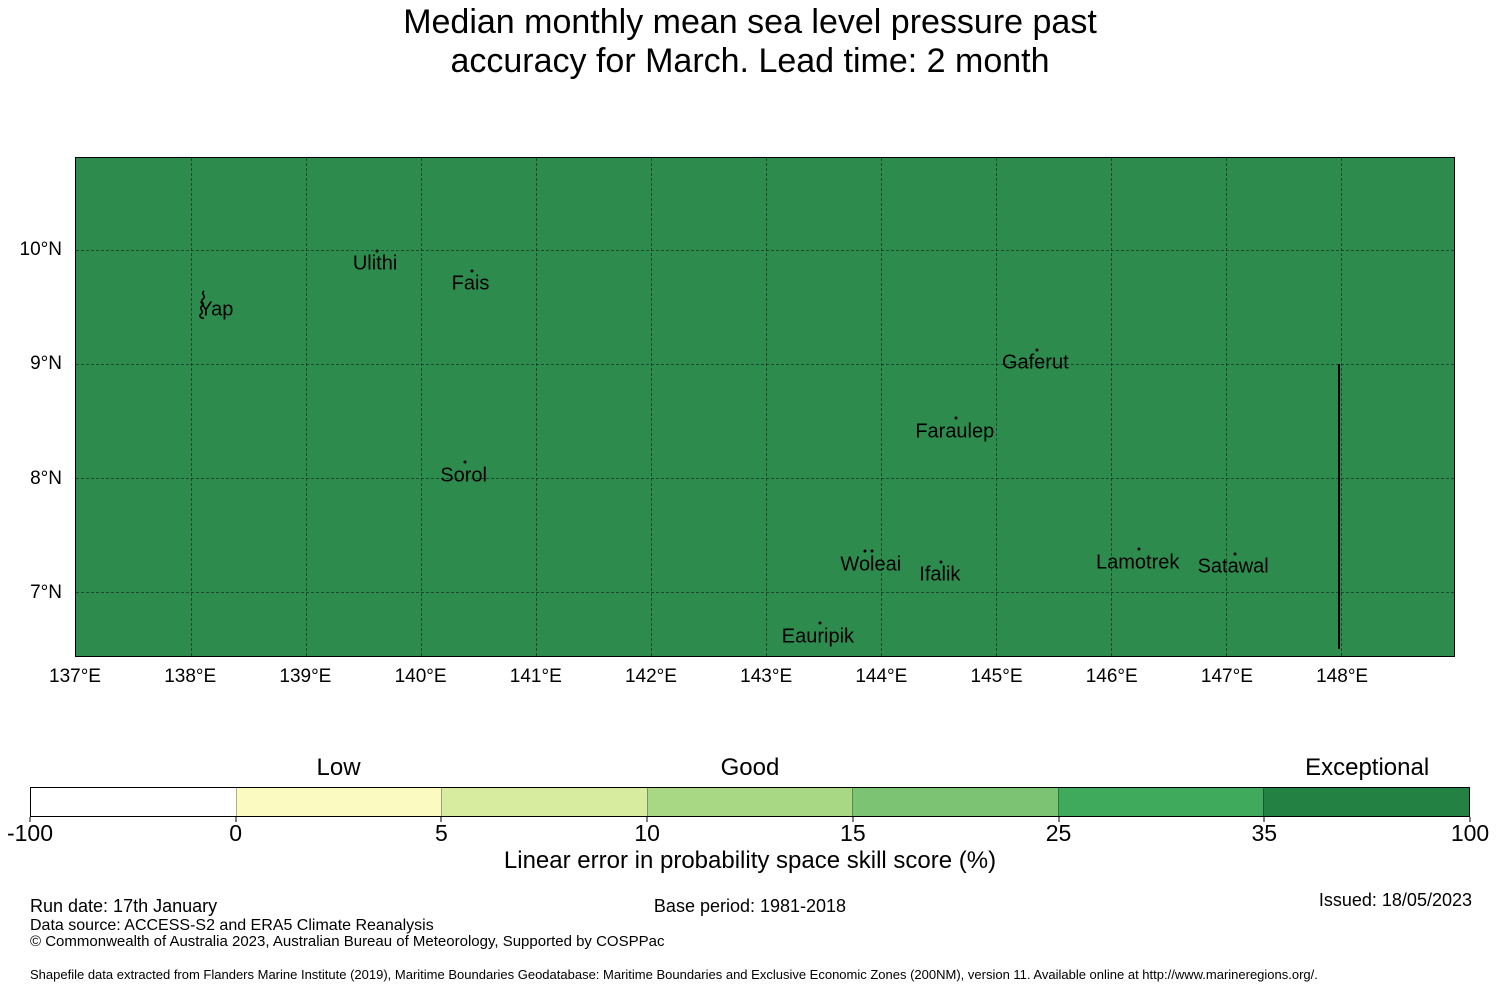 This screenshot has width=1500, height=990. What do you see at coordinates (1035, 362) in the screenshot?
I see `island-label-gaferut: Gaferut` at bounding box center [1035, 362].